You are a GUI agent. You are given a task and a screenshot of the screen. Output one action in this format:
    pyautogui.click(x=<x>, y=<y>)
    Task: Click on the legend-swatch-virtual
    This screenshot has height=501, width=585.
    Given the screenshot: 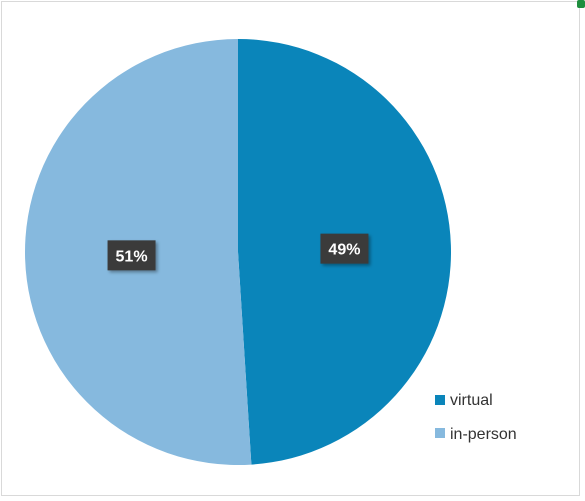 What is the action you would take?
    pyautogui.click(x=440, y=400)
    